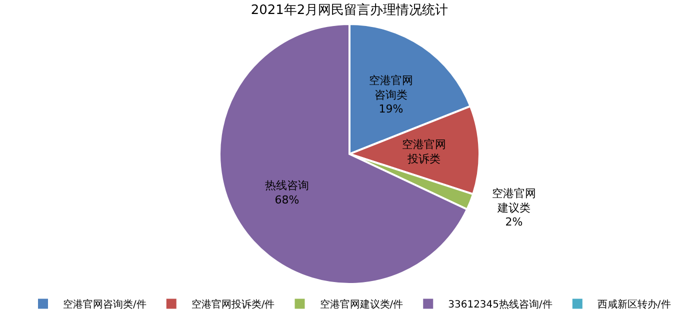 The height and width of the screenshot is (328, 699). What do you see at coordinates (362, 304) in the screenshot?
I see `legend-label: 空港官网建议类/件` at bounding box center [362, 304].